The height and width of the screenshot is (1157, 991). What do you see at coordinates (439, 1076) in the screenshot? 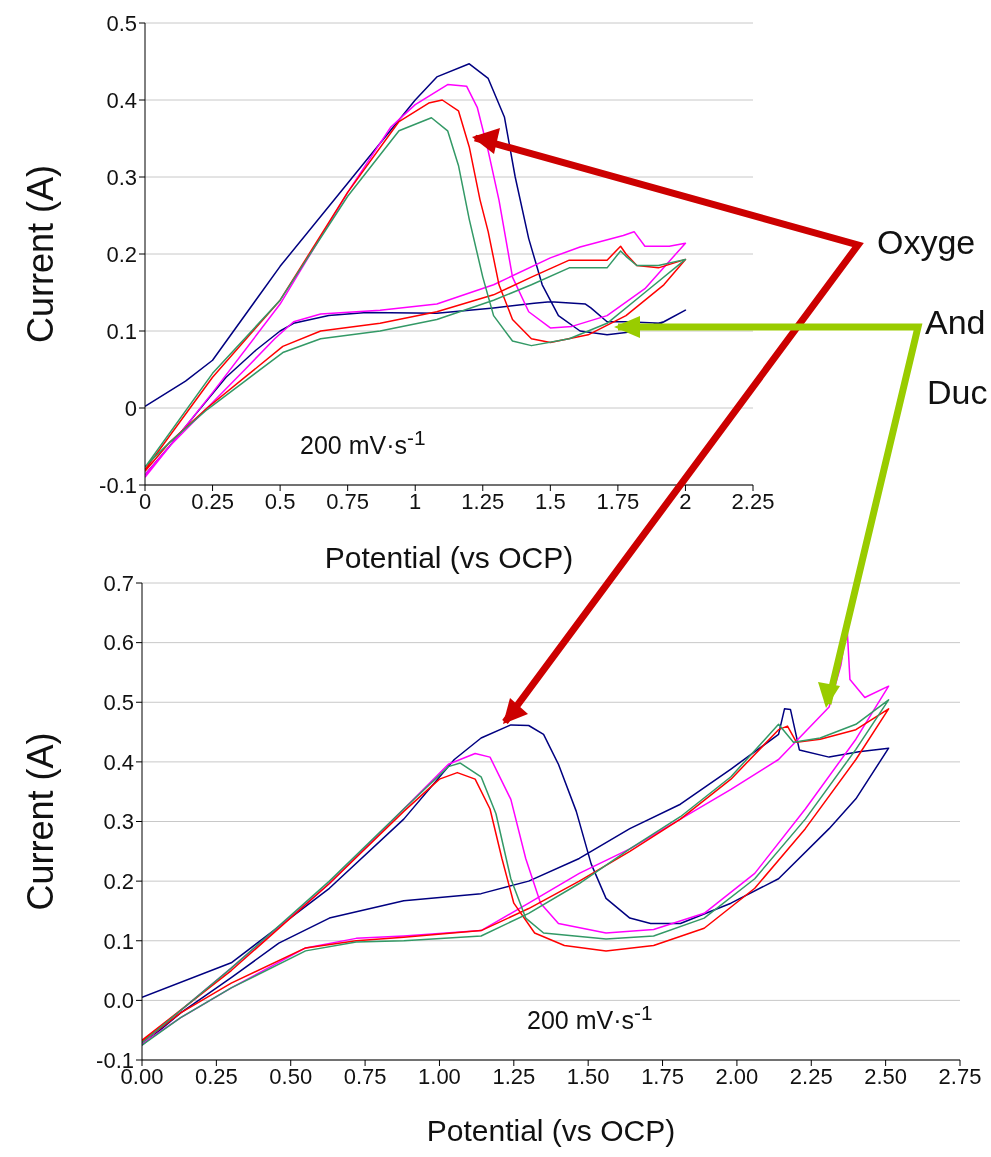
I see `x-tick-label: 1.00` at bounding box center [439, 1076].